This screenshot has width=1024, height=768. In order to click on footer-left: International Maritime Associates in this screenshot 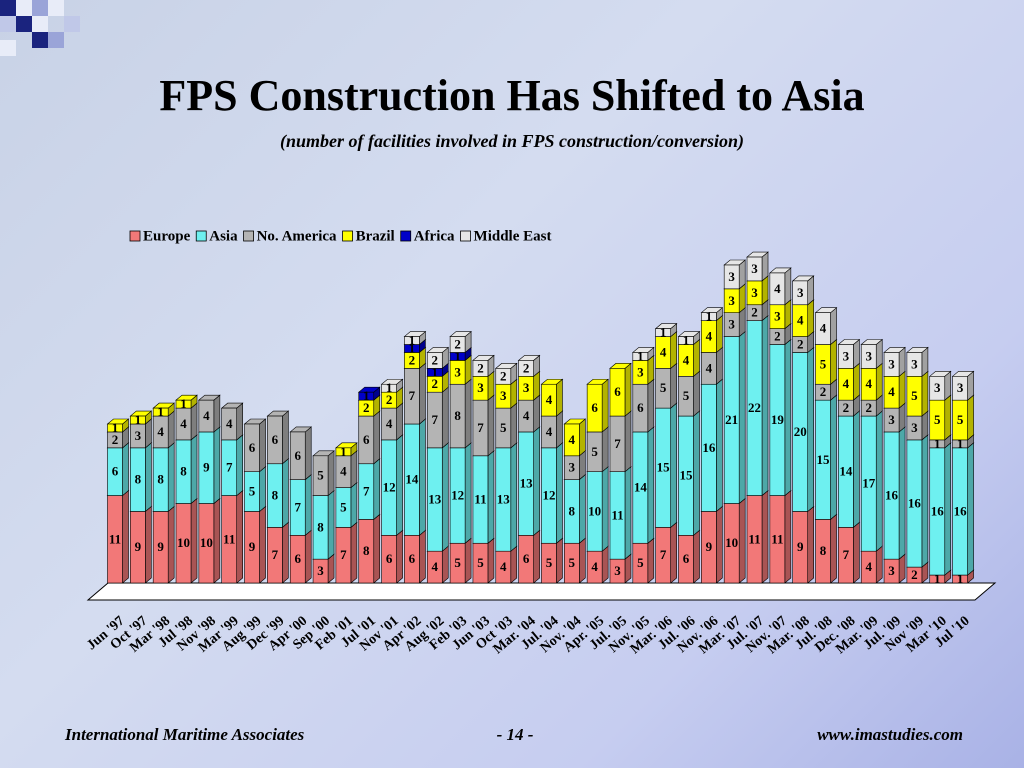, I will do `click(184, 734)`.